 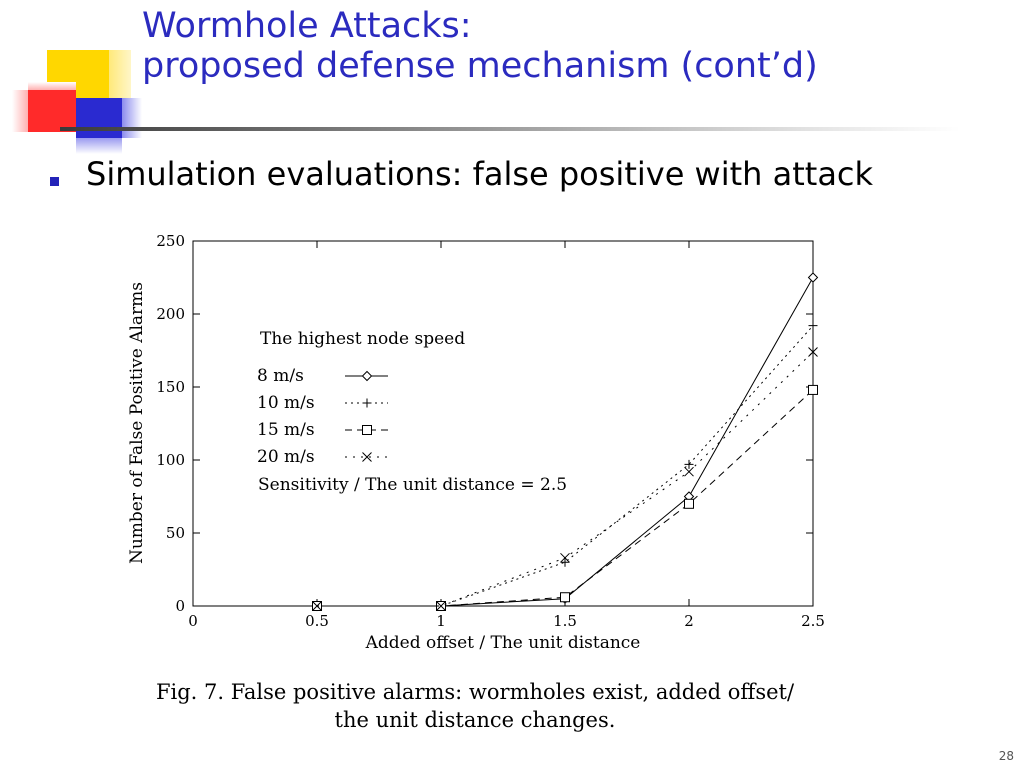 I want to click on caption-line-2: the unit distance changes., so click(x=475, y=720).